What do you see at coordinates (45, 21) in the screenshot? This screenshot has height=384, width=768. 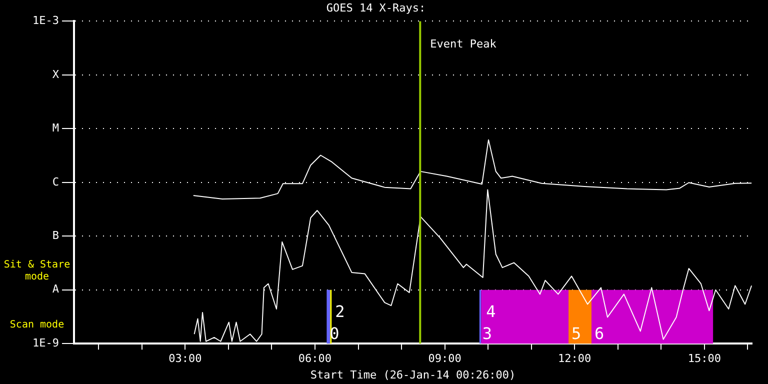 I see `y-tick-label: 1E-3` at bounding box center [45, 21].